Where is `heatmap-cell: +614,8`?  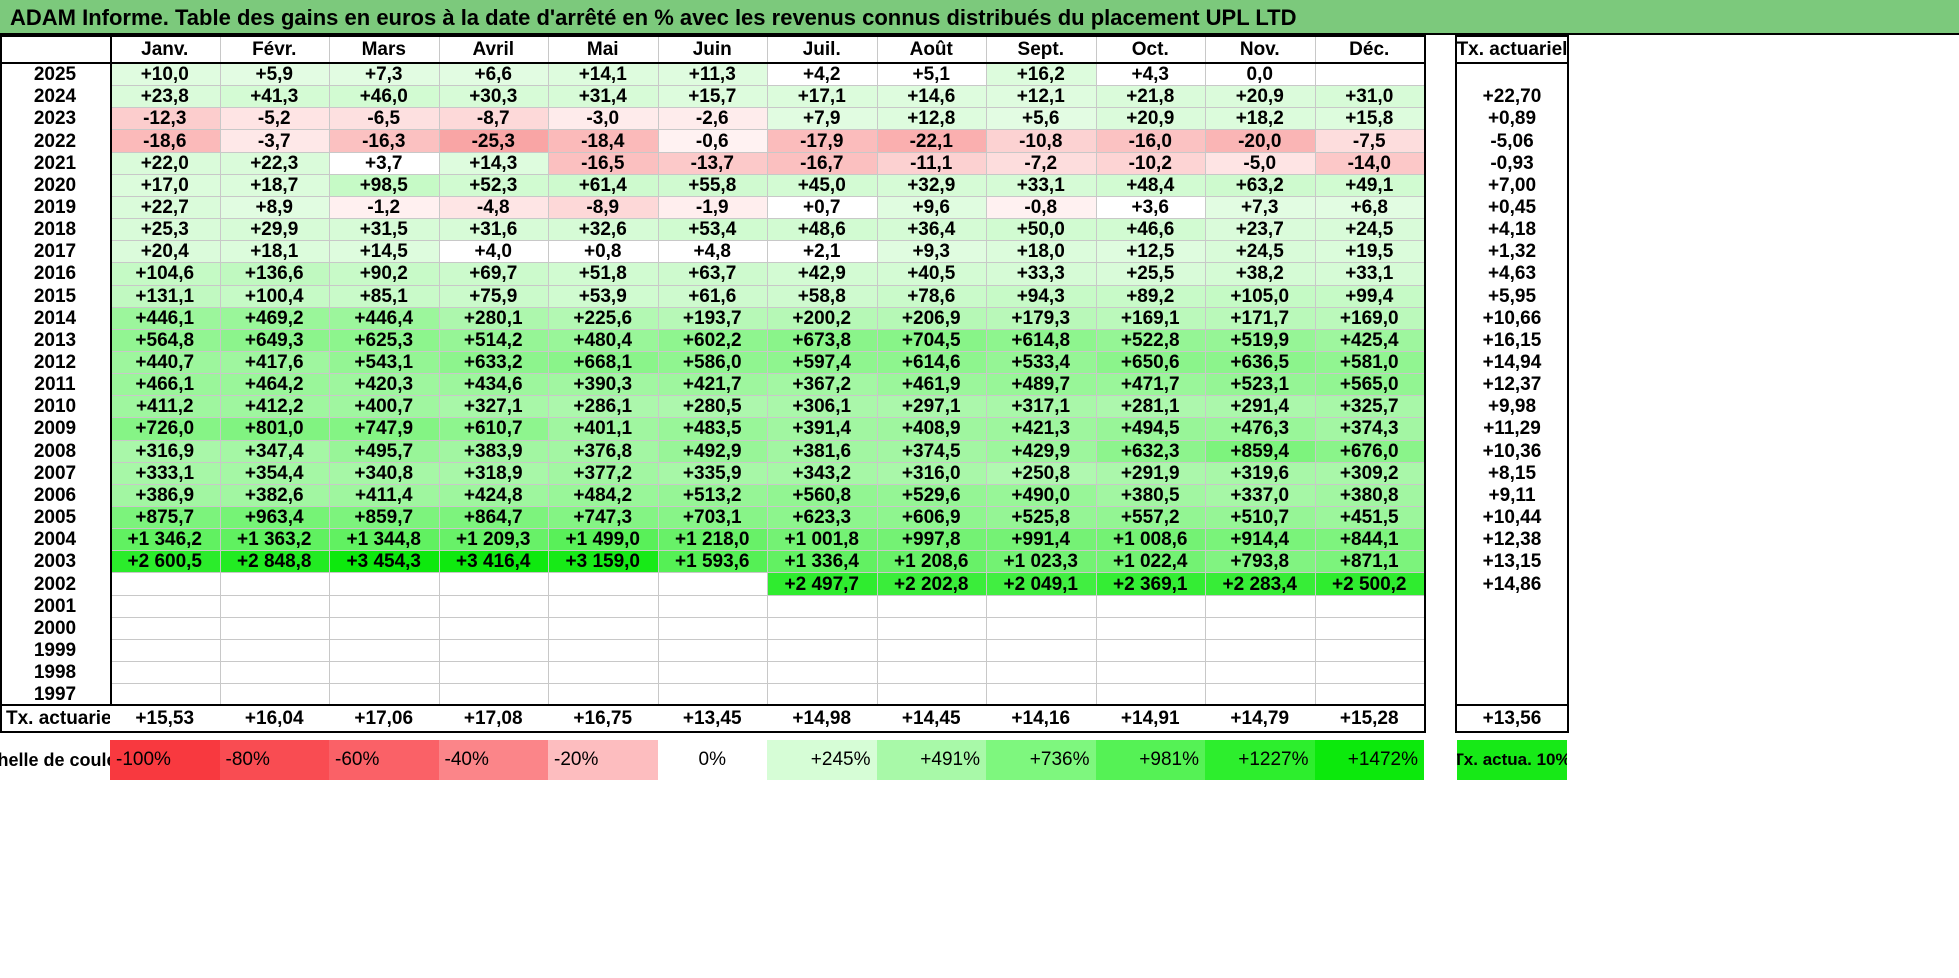 heatmap-cell: +614,8 is located at coordinates (1041, 340).